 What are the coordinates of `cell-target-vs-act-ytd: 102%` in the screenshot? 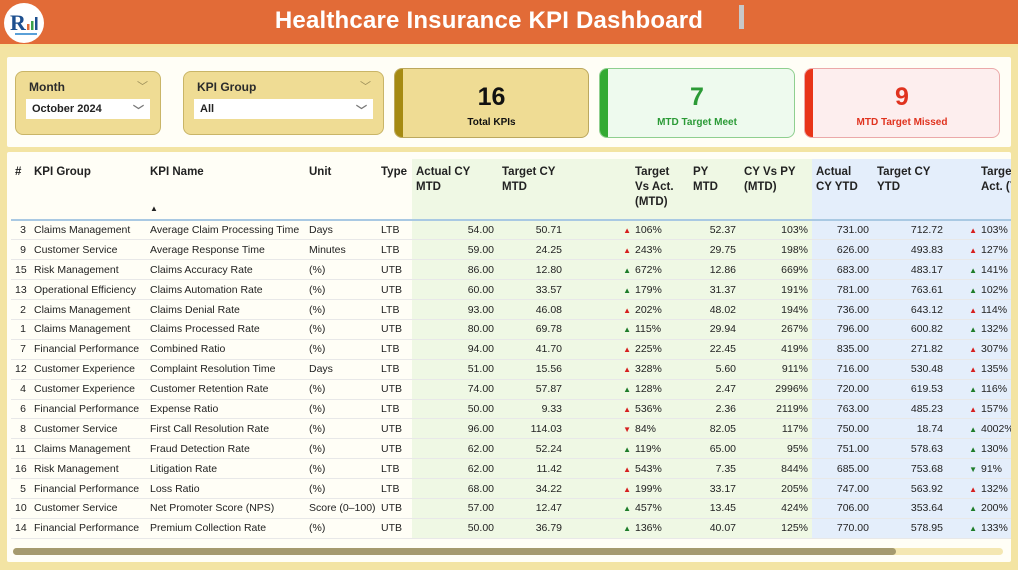 It's located at (994, 290).